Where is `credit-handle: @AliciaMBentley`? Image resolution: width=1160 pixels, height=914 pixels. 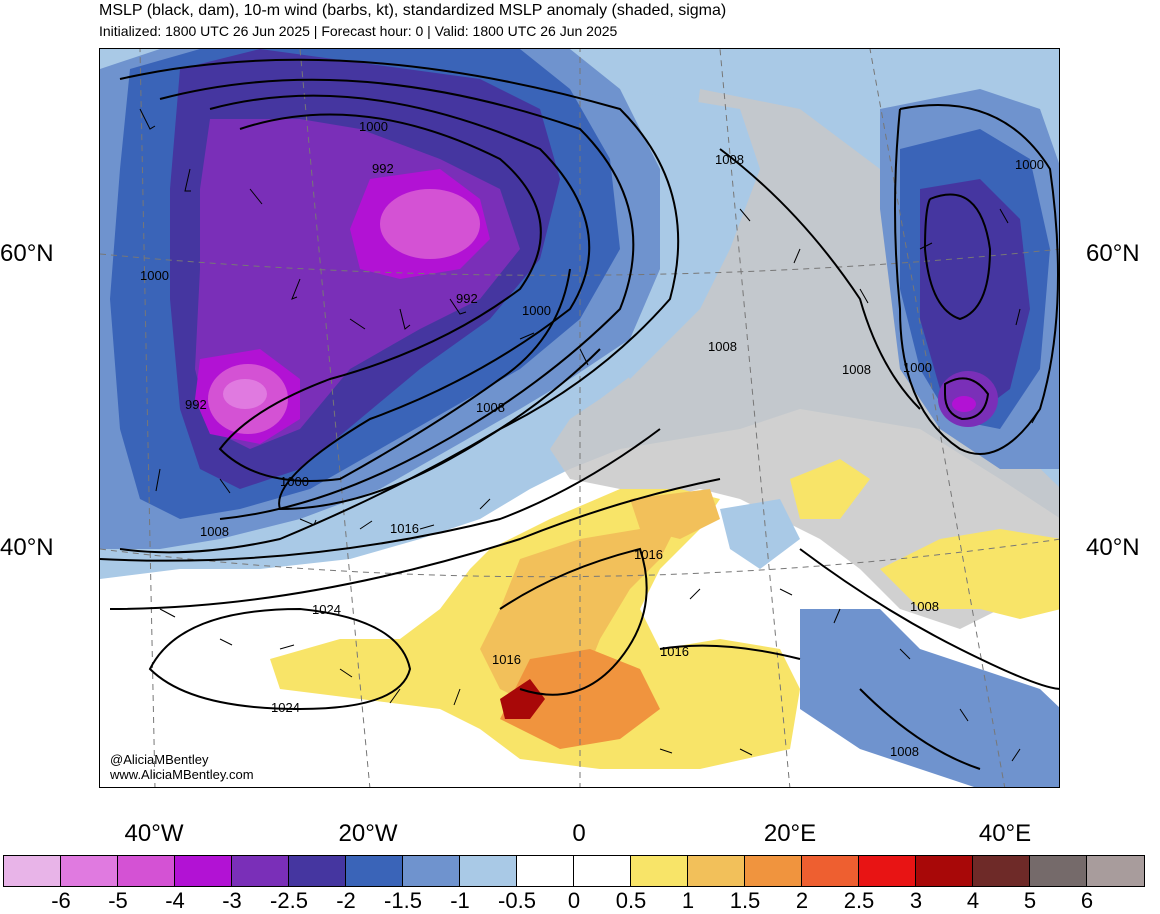
credit-handle: @AliciaMBentley is located at coordinates (159, 759).